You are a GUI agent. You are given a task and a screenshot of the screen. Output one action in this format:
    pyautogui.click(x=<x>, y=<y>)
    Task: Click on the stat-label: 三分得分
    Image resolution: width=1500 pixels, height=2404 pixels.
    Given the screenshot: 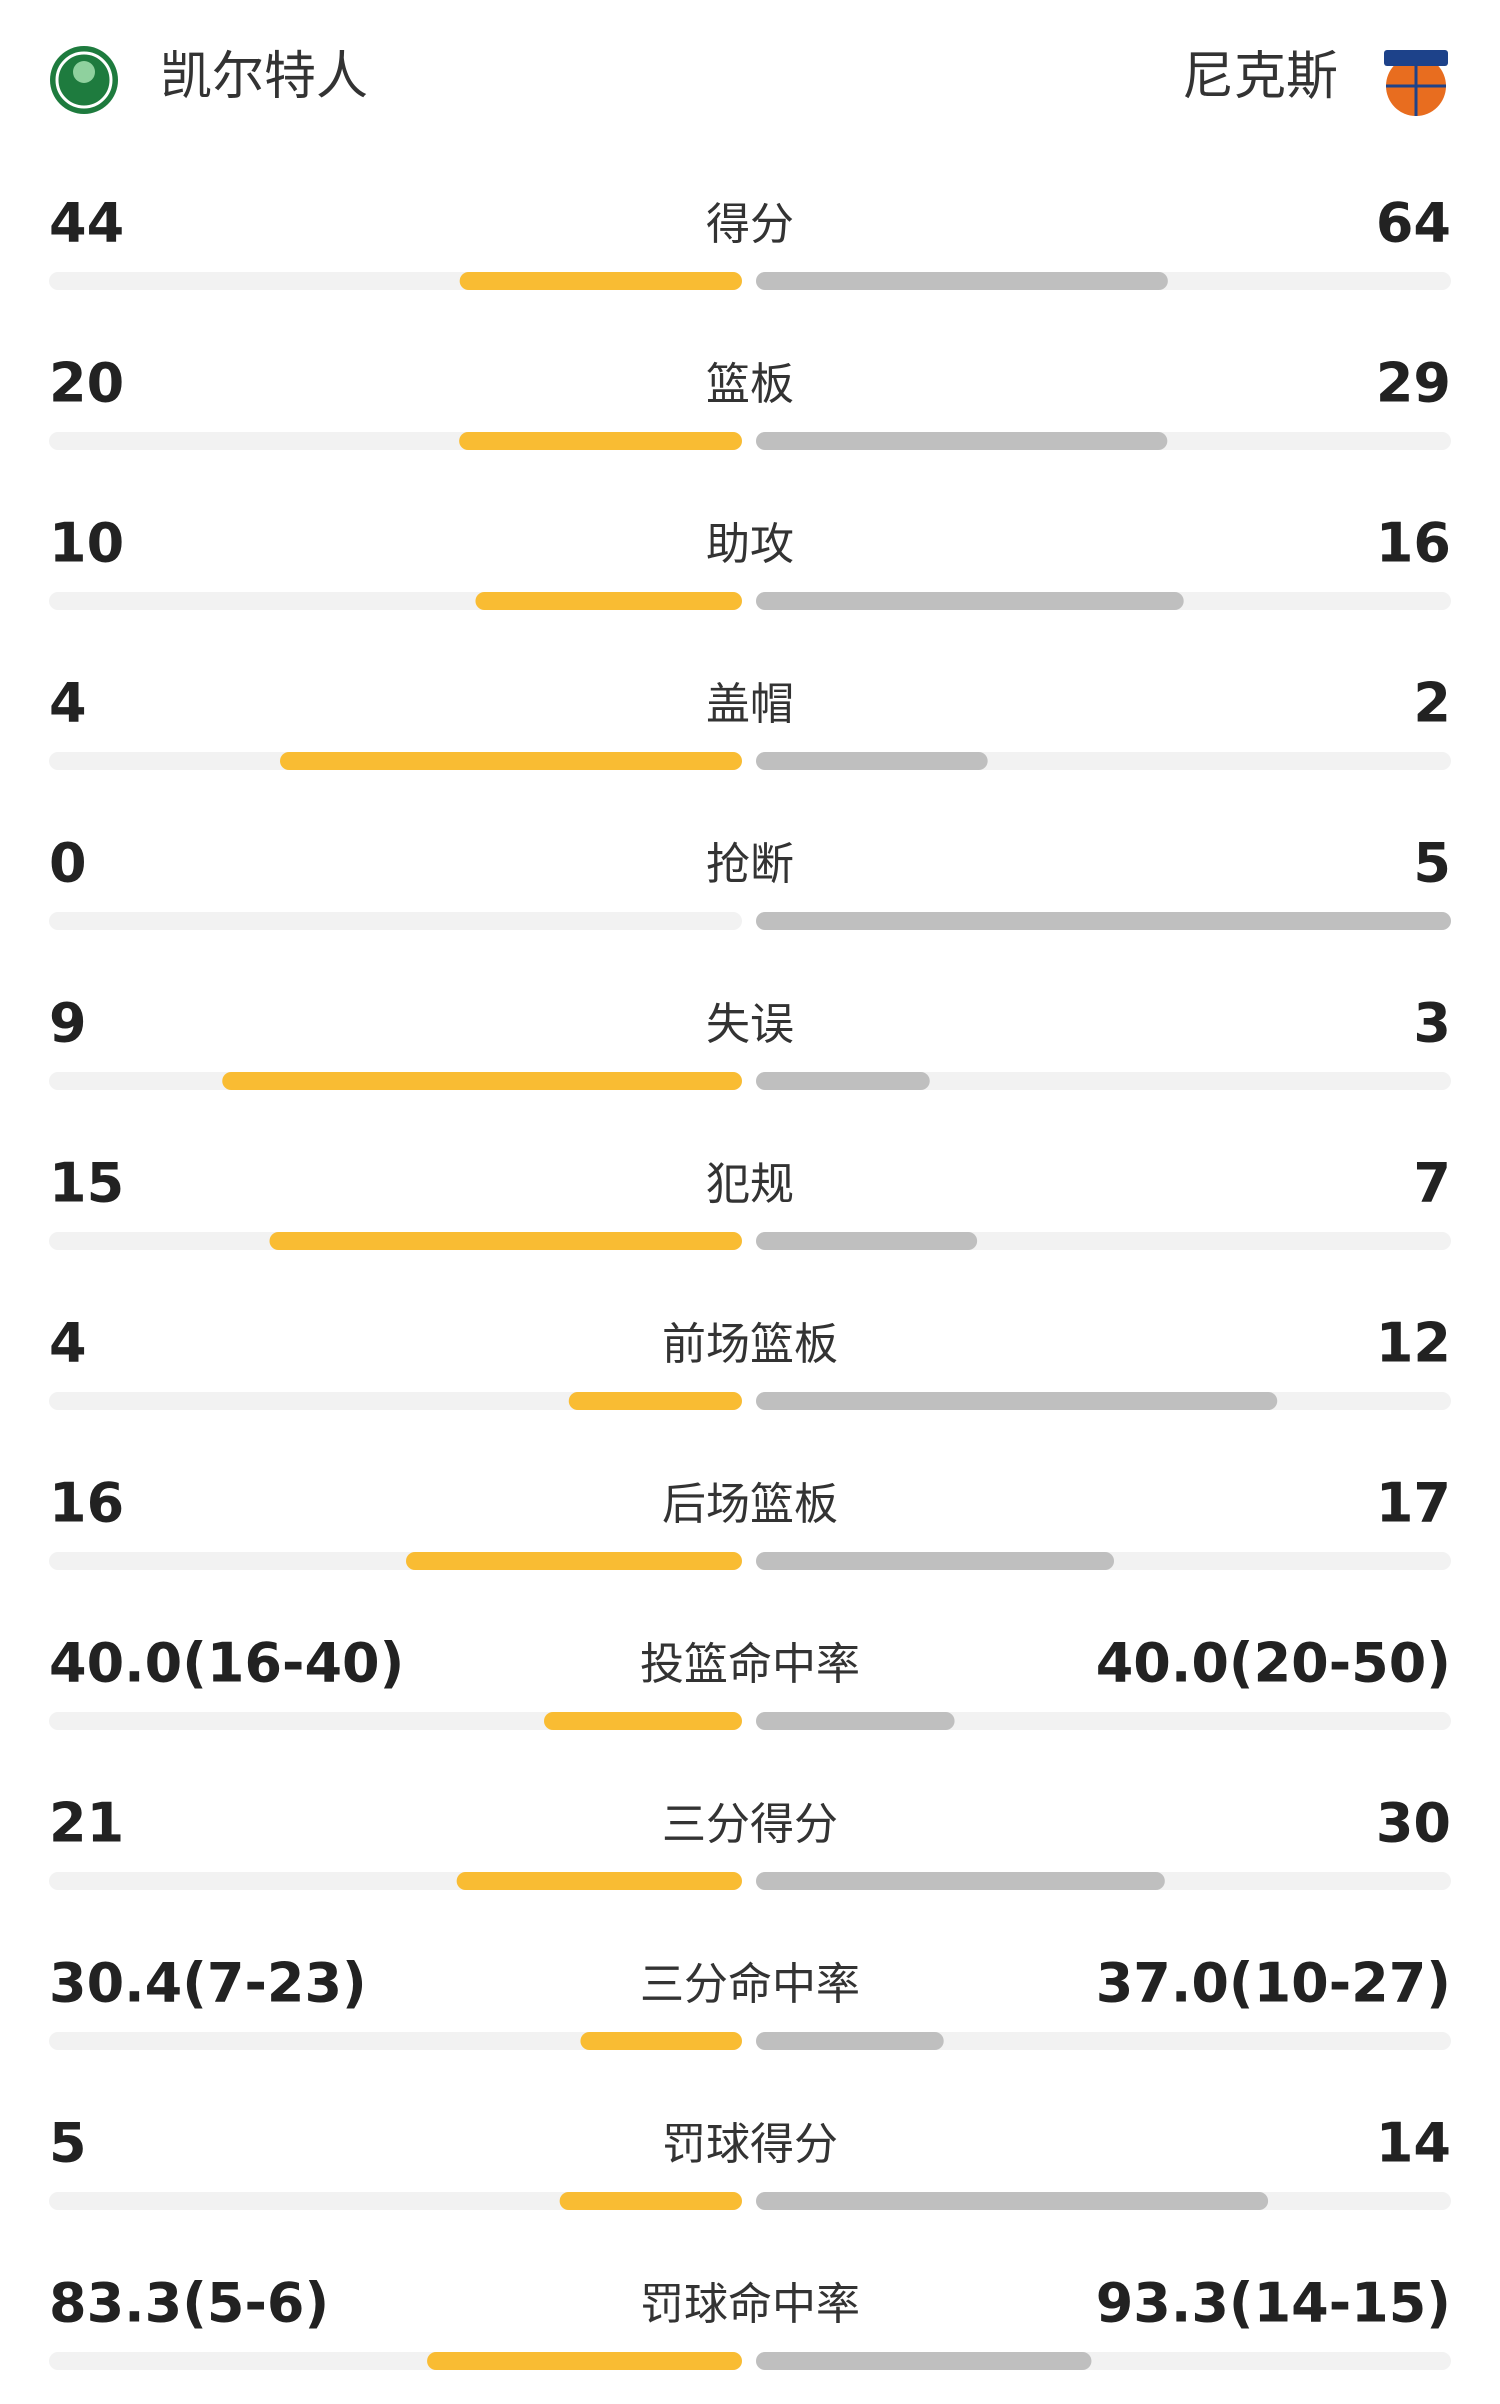 What is the action you would take?
    pyautogui.click(x=750, y=1824)
    